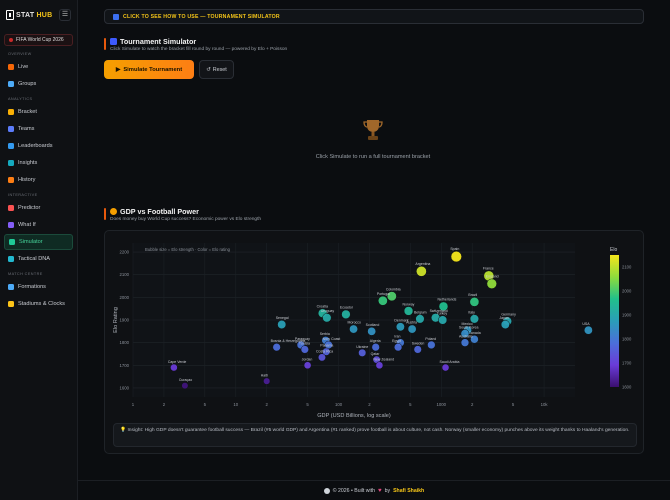  Describe the element at coordinates (466, 337) in the screenshot. I see `point-label: Australia` at that location.